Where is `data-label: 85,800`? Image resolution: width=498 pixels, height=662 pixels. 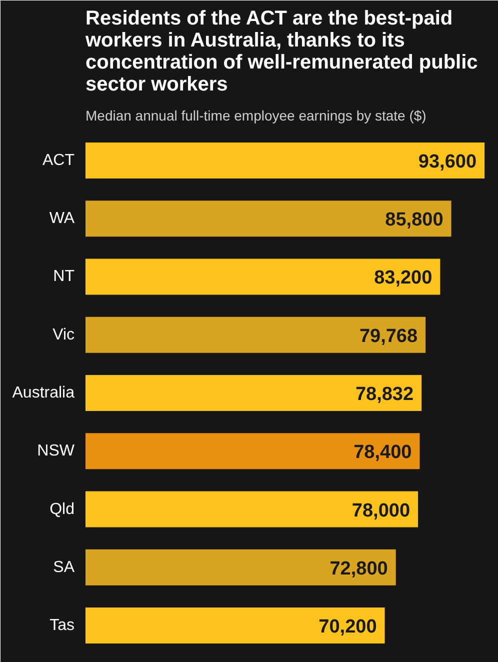
data-label: 85,800 is located at coordinates (414, 220).